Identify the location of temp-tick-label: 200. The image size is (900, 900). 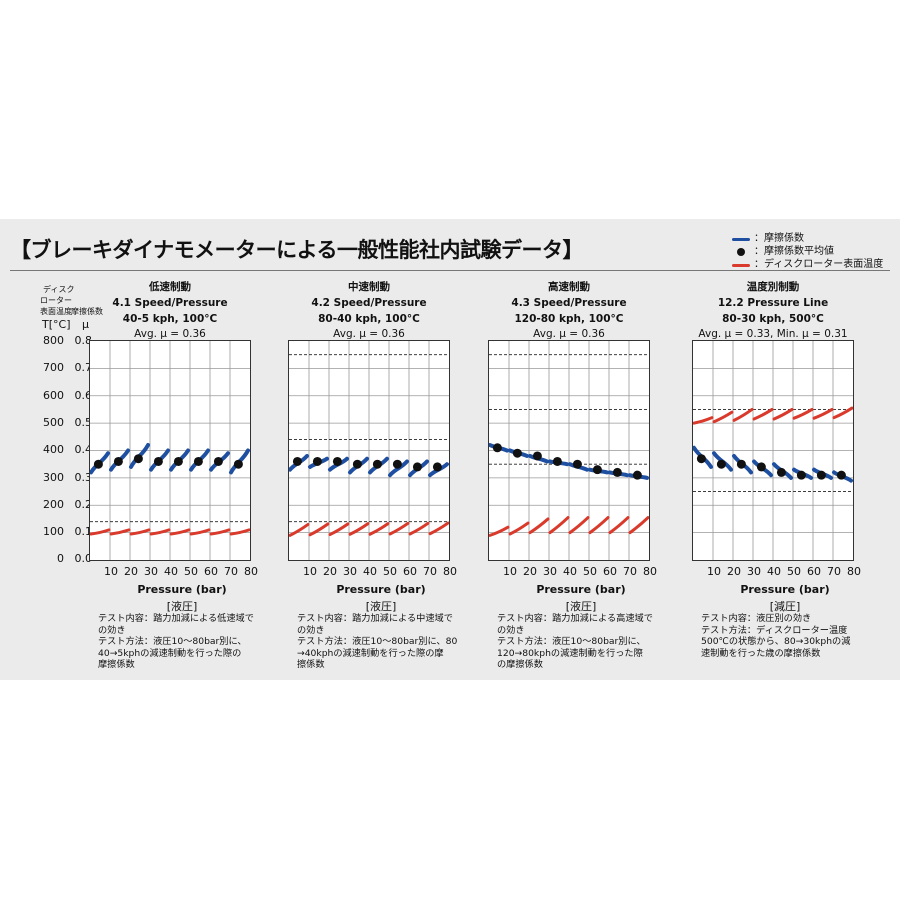
(53, 504).